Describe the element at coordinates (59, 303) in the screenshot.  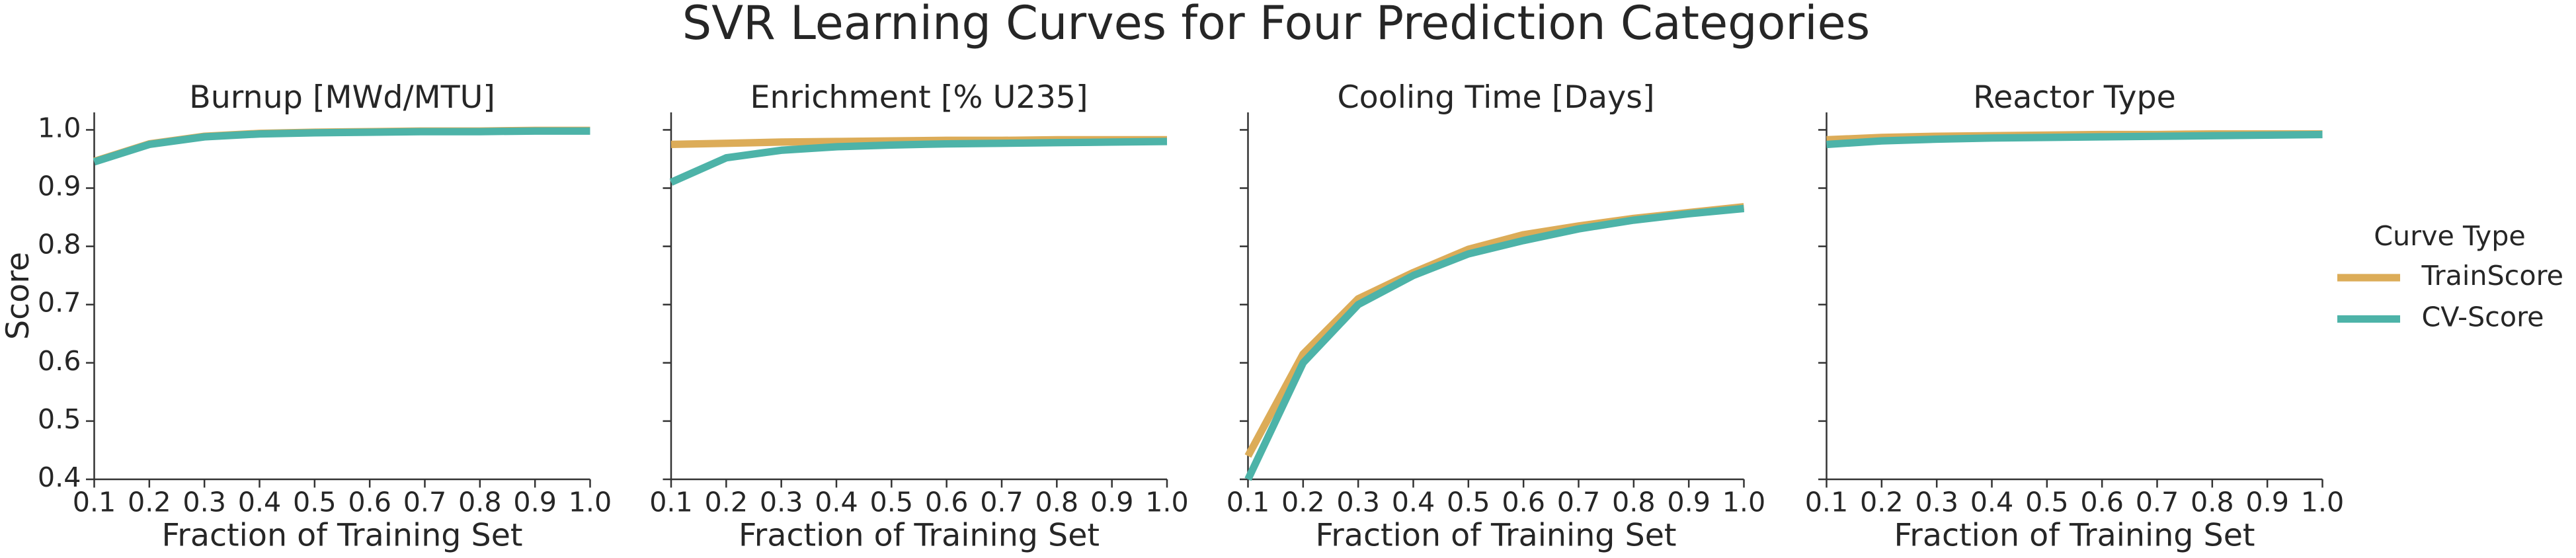
I see `y-tick-label: 0.7` at that location.